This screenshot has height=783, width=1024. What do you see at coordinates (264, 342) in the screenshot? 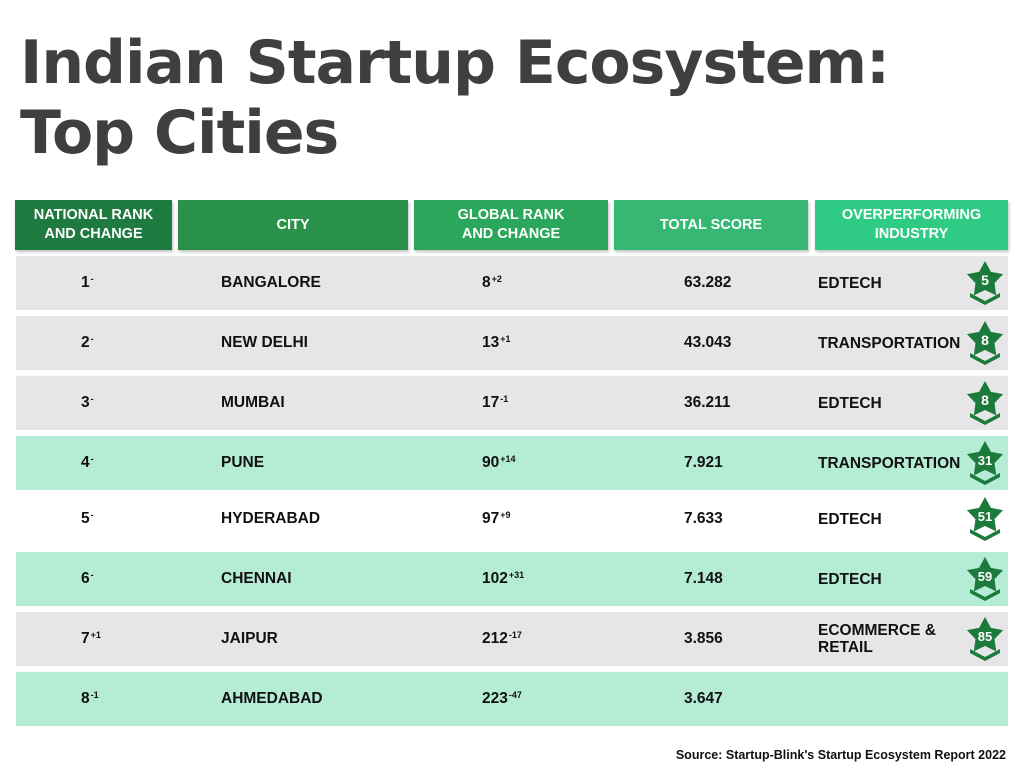
I see `city-cell: NEW DELHI` at bounding box center [264, 342].